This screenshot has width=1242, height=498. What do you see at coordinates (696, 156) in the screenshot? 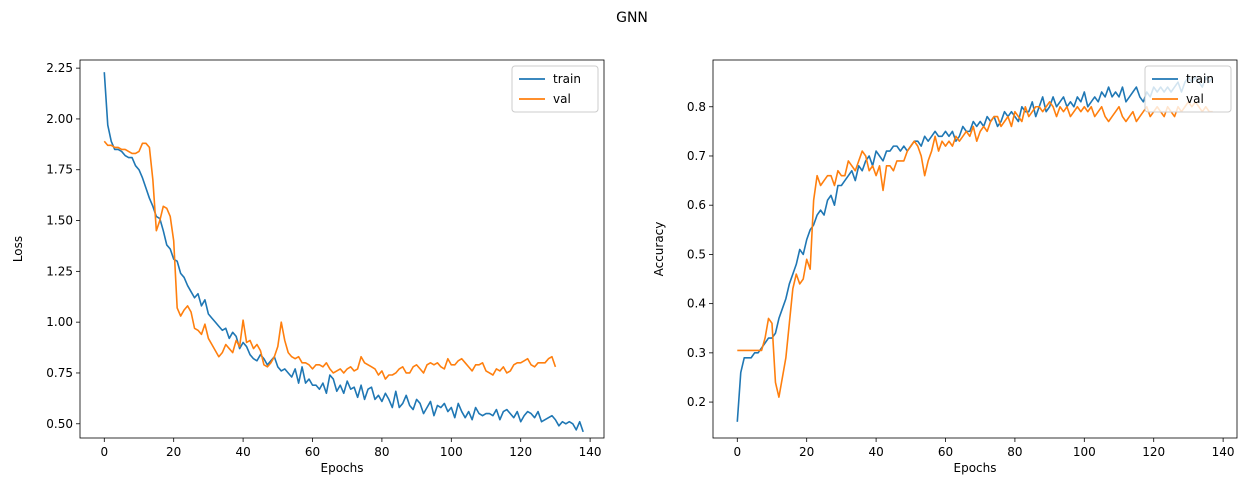
I see `y-tick-label: 0.7` at bounding box center [696, 156].